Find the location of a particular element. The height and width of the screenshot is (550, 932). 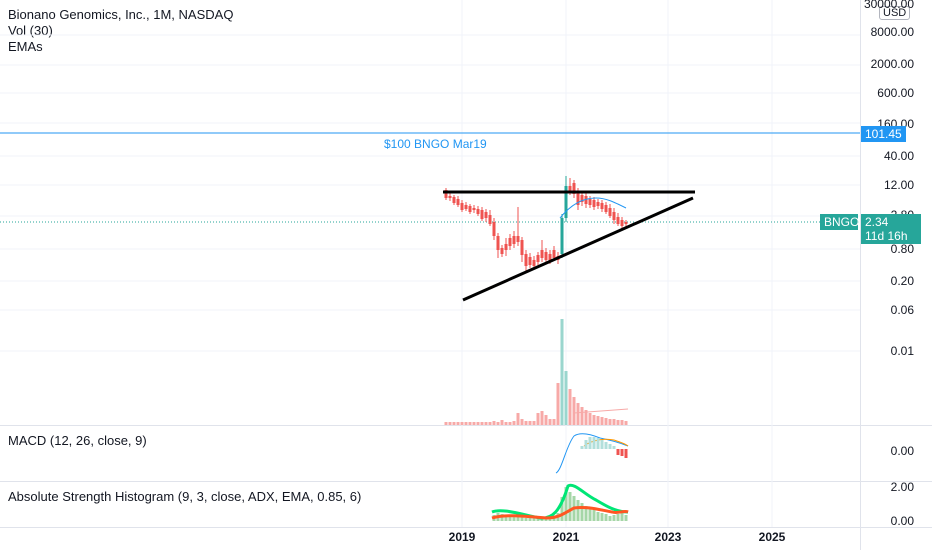

last-price-badge: 2.34 11d 16h is located at coordinates (891, 229).